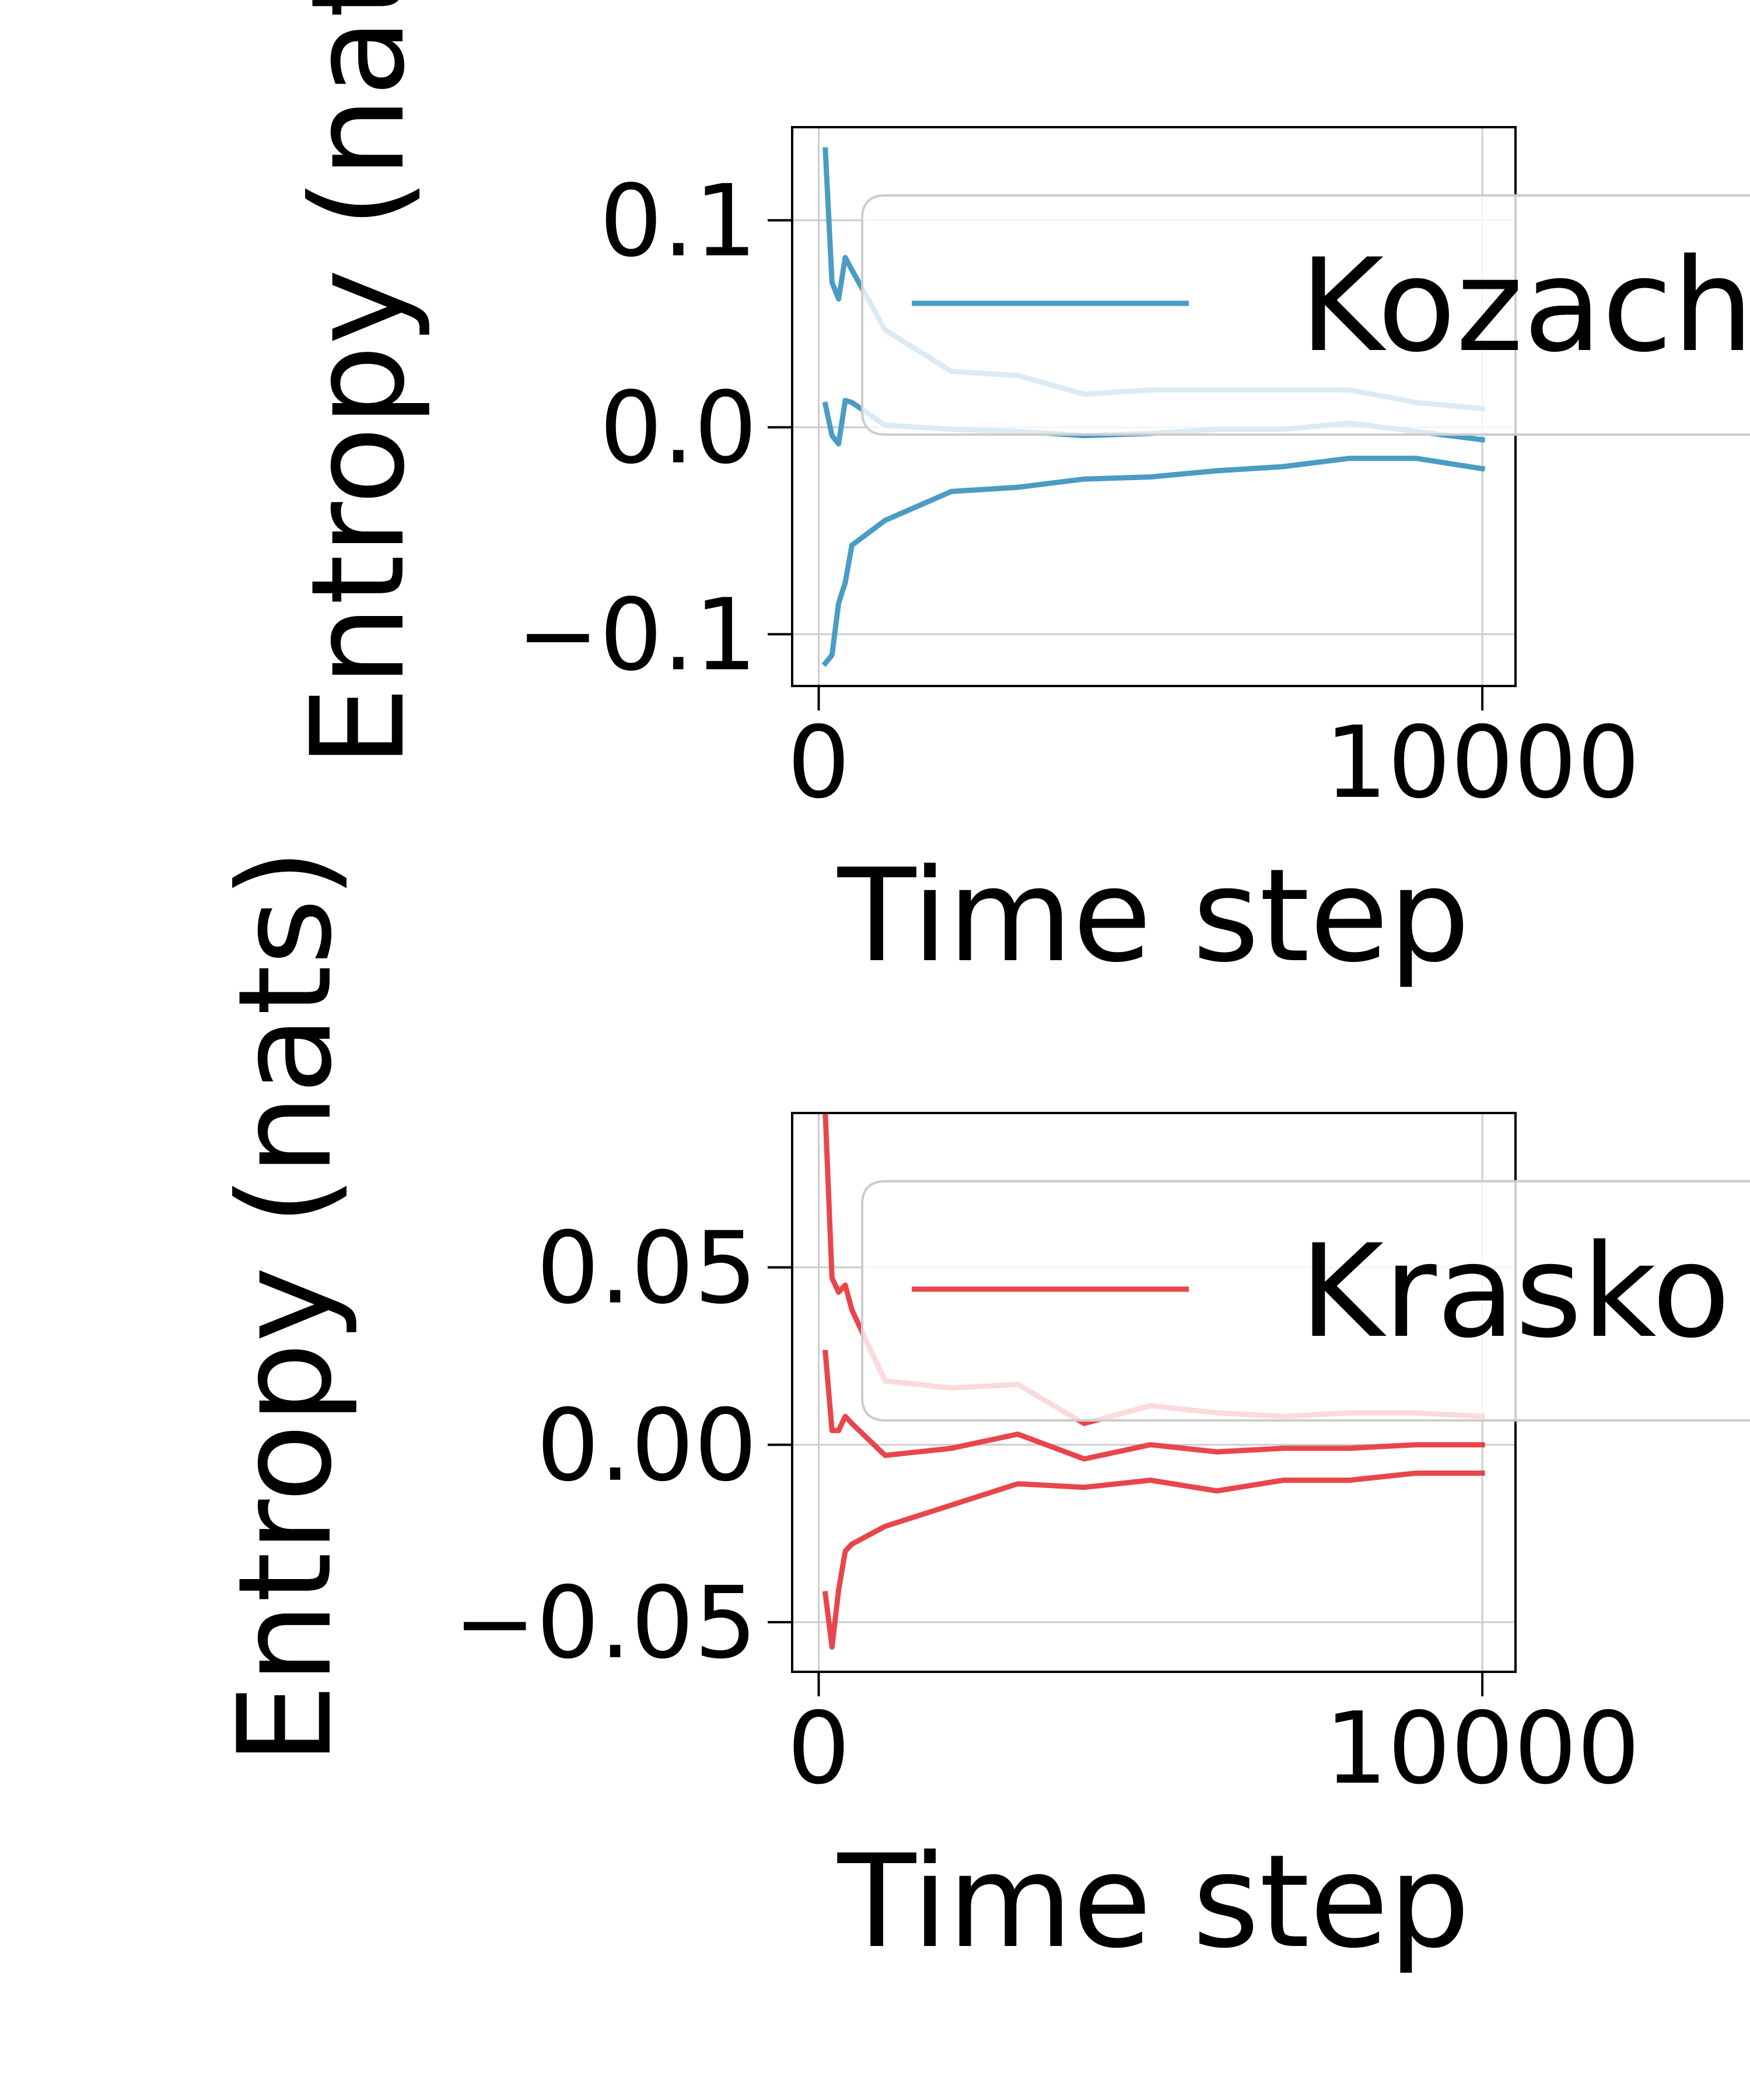  I want to click on y-tick-label: −0.05, so click(605, 1623).